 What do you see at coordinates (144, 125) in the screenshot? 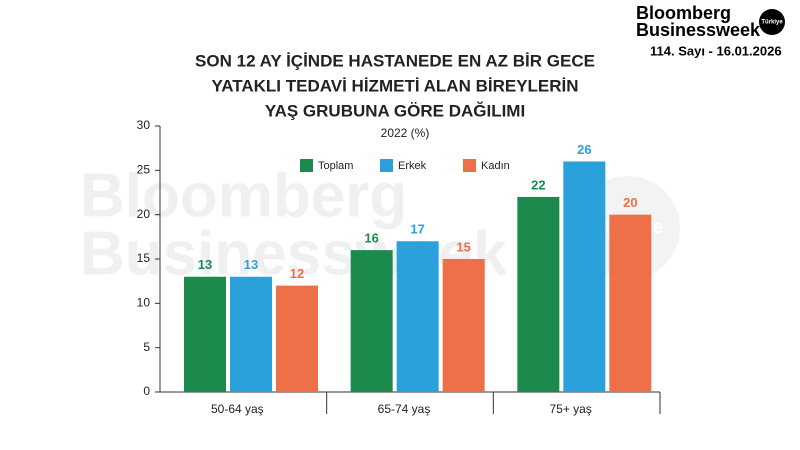
I see `y-tick-label: 30` at bounding box center [144, 125].